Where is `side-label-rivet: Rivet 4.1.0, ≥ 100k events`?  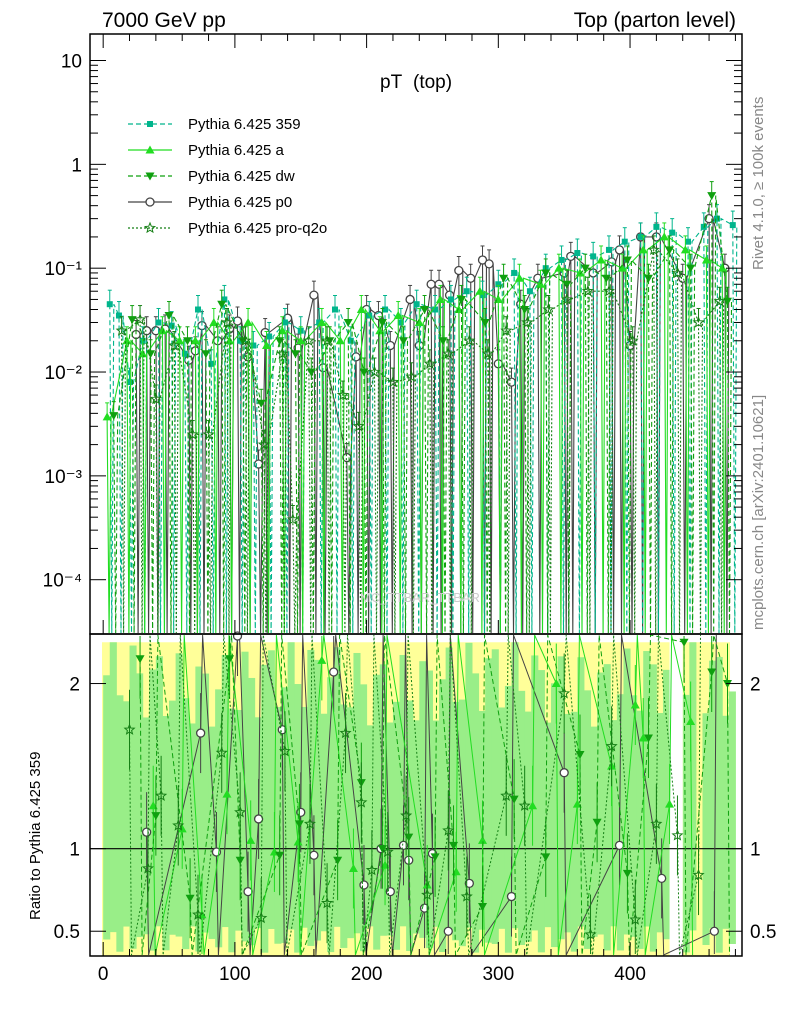
side-label-rivet: Rivet 4.1.0, ≥ 100k events is located at coordinates (758, 183).